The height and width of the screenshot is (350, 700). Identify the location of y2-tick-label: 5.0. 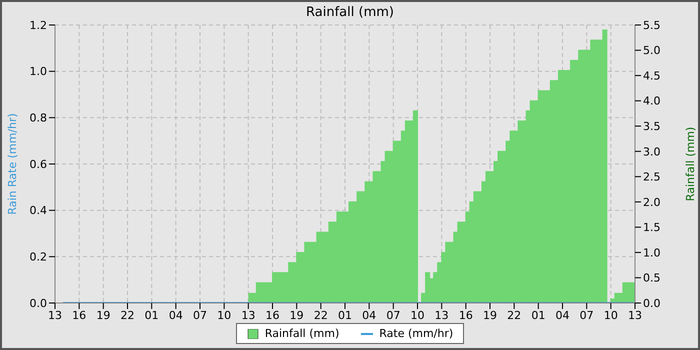
(651, 51).